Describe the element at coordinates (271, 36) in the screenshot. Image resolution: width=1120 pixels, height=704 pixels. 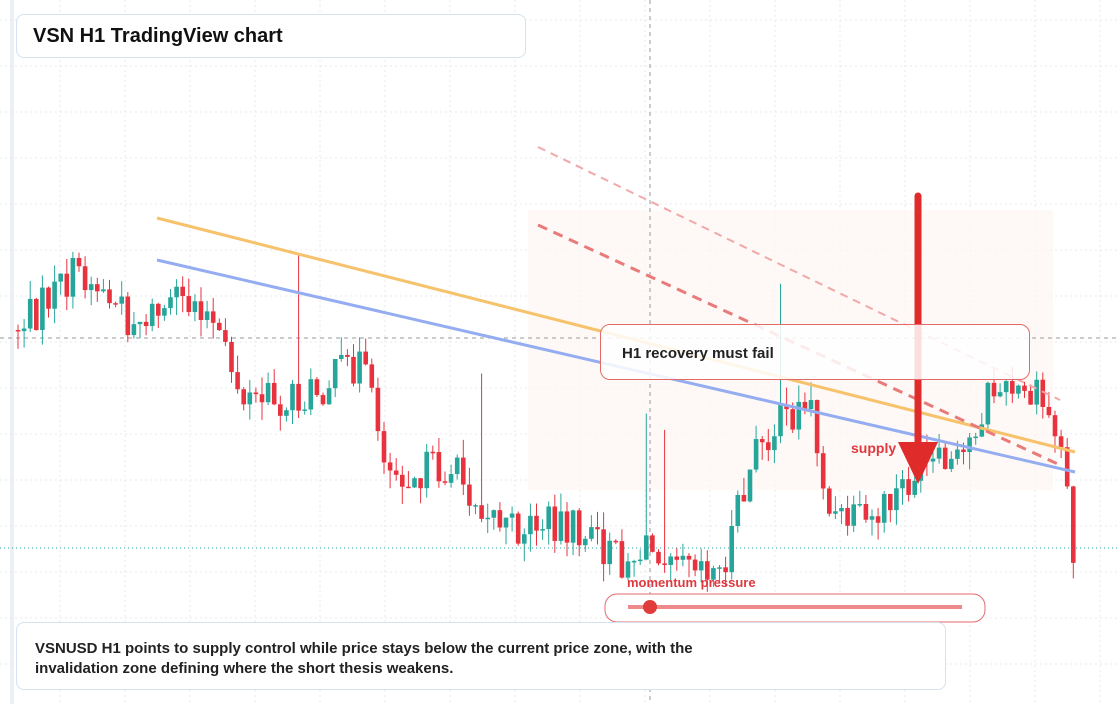
I see `title: VSN H1 TradingView chart` at that location.